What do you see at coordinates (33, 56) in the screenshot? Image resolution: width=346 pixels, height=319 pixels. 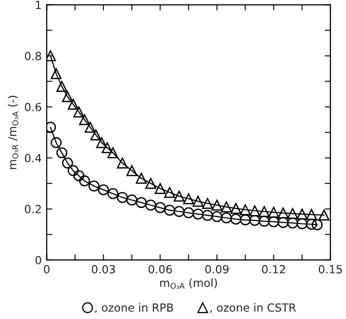 I see `y-tick-label: 0.8` at bounding box center [33, 56].